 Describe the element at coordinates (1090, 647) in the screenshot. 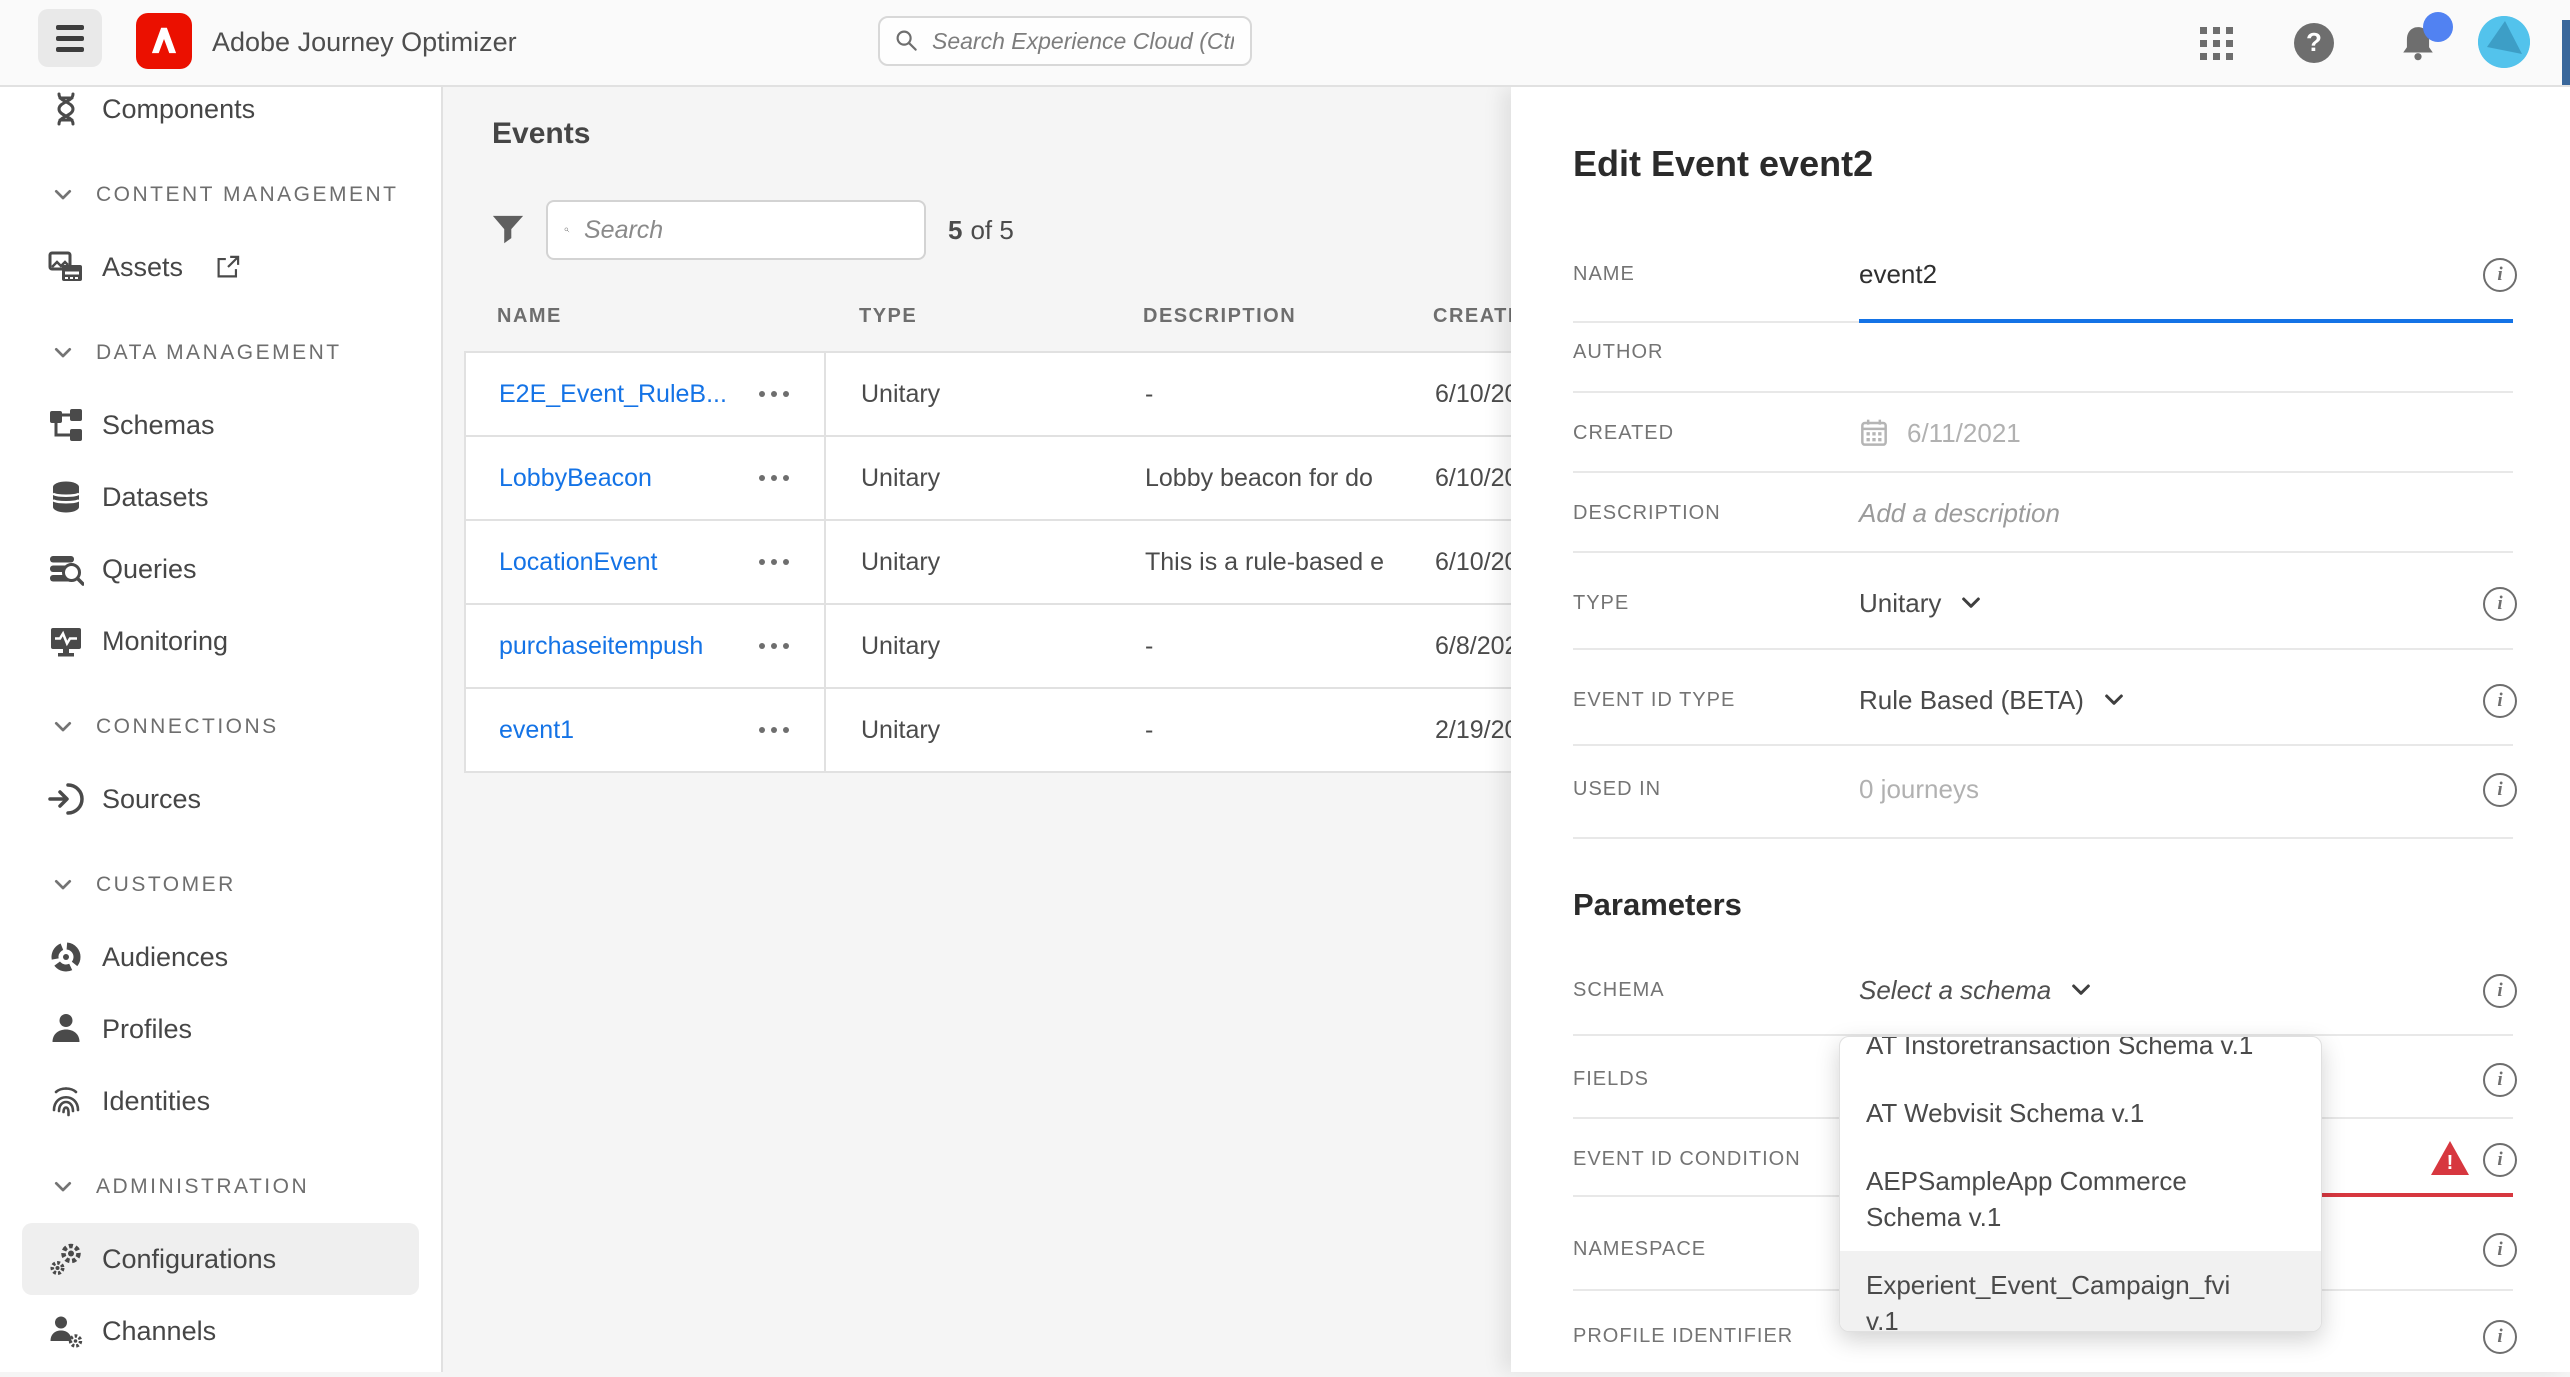

I see `table-row: purchaseitempush Unitary - 6/8/2021` at that location.